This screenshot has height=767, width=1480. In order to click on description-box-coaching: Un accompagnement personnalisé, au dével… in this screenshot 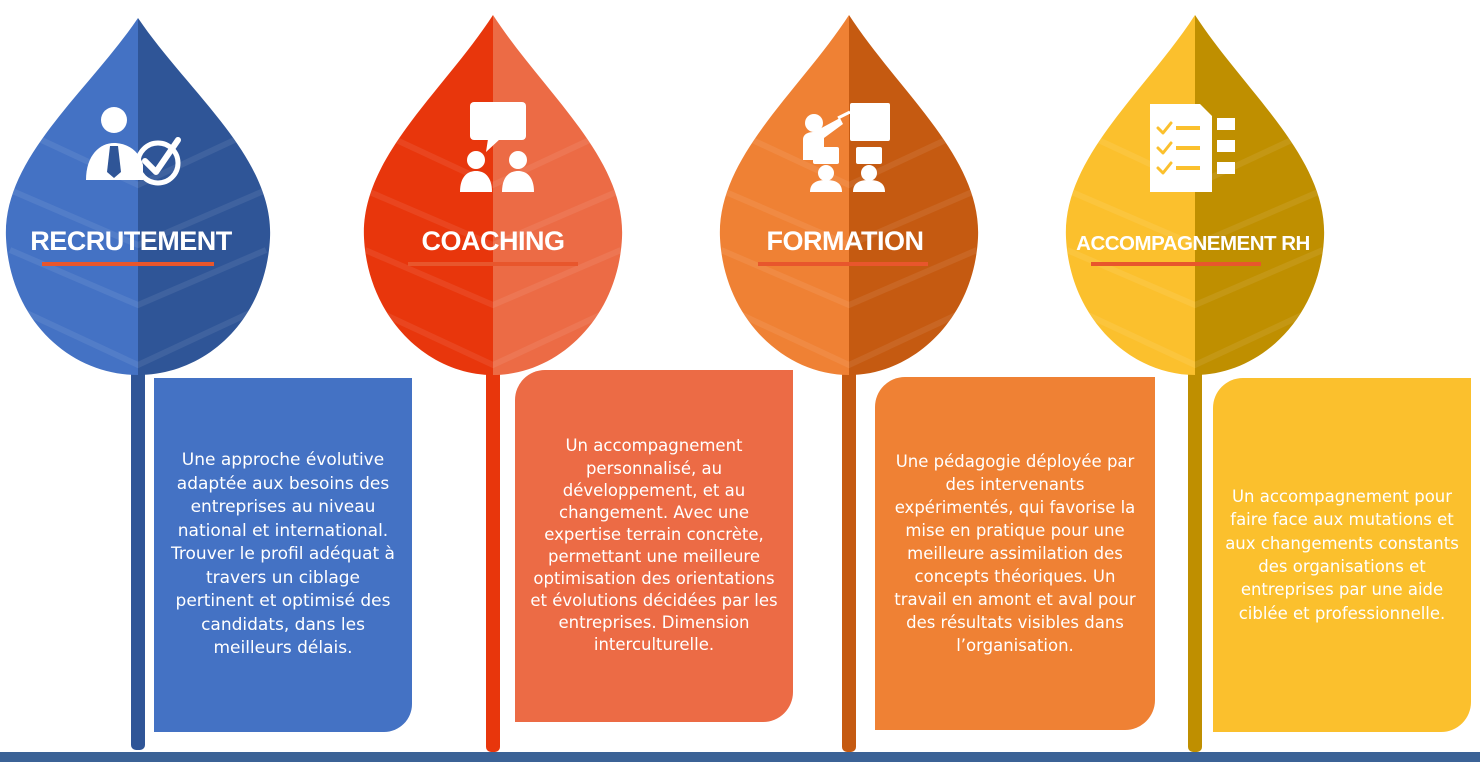, I will do `click(654, 546)`.